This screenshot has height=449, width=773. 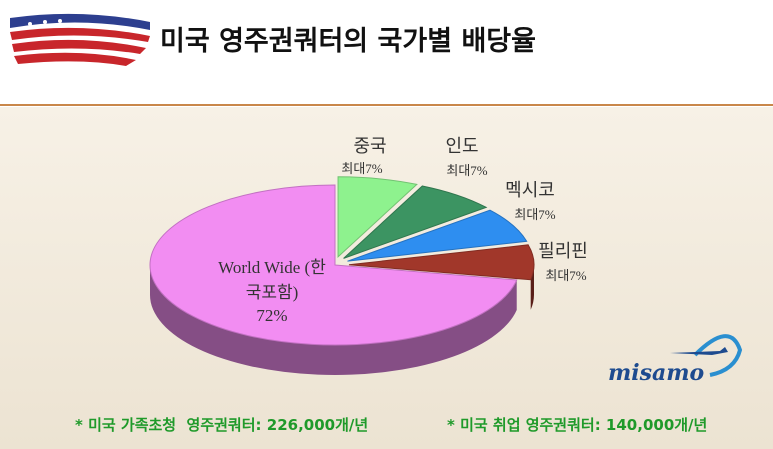 I want to click on category-label: 중국, so click(x=370, y=146).